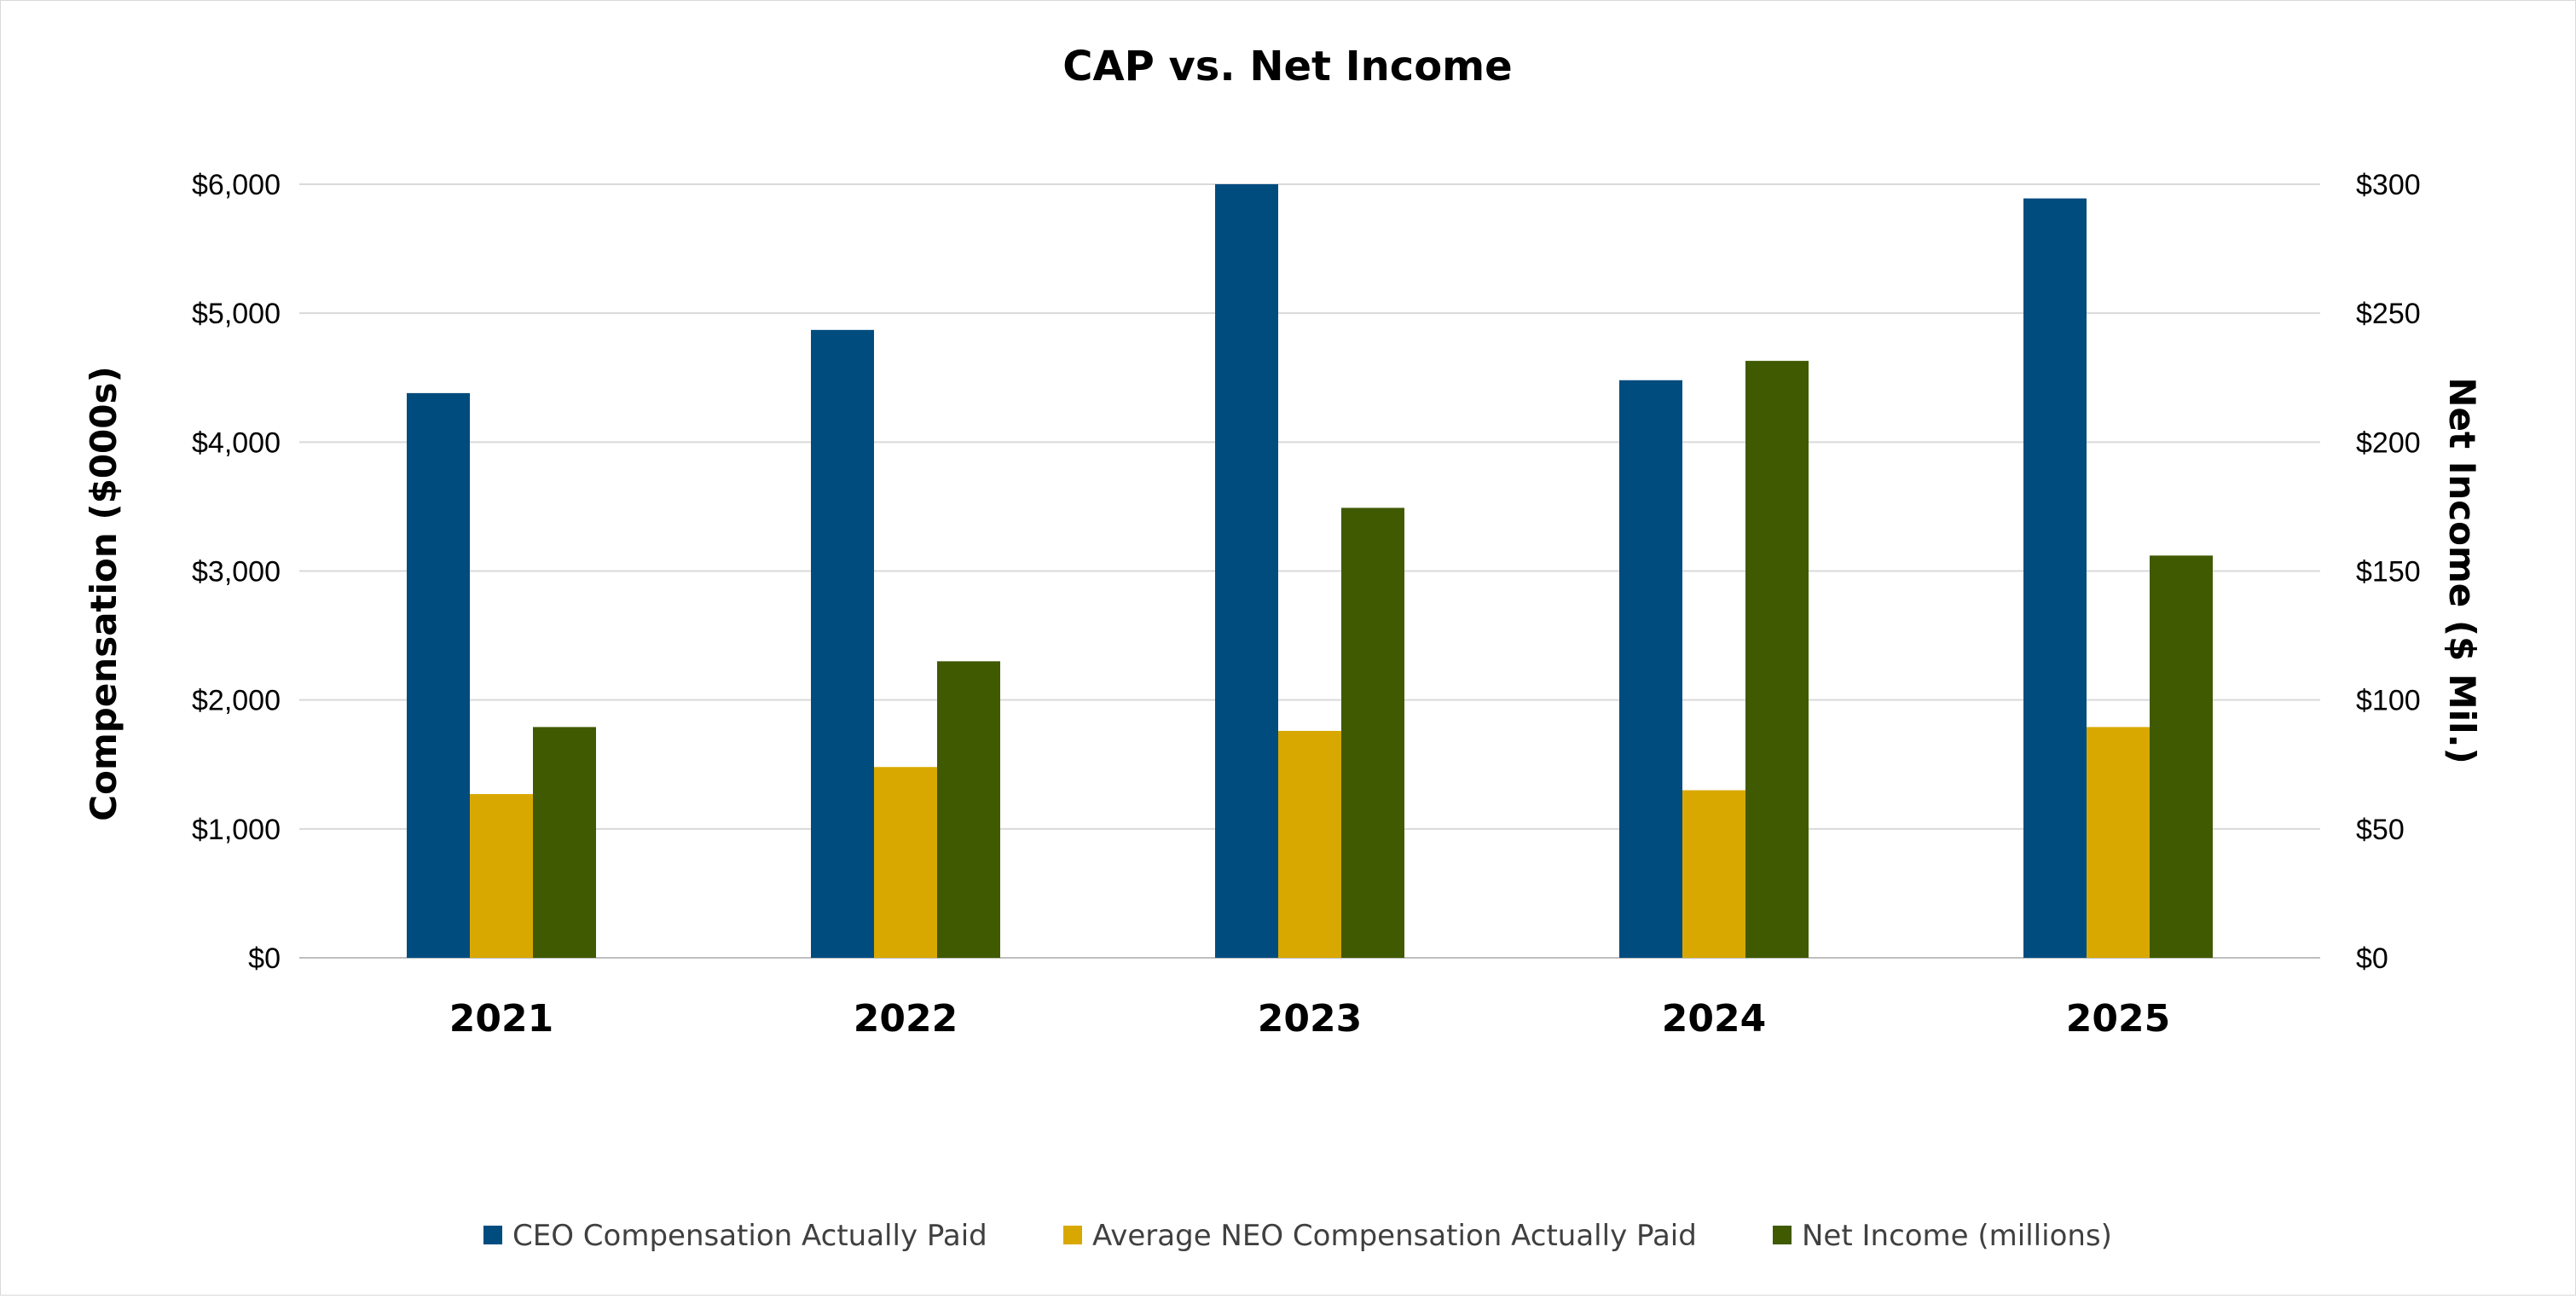 This screenshot has height=1299, width=2576. What do you see at coordinates (236, 185) in the screenshot?
I see `left-tick-label: $6,000` at bounding box center [236, 185].